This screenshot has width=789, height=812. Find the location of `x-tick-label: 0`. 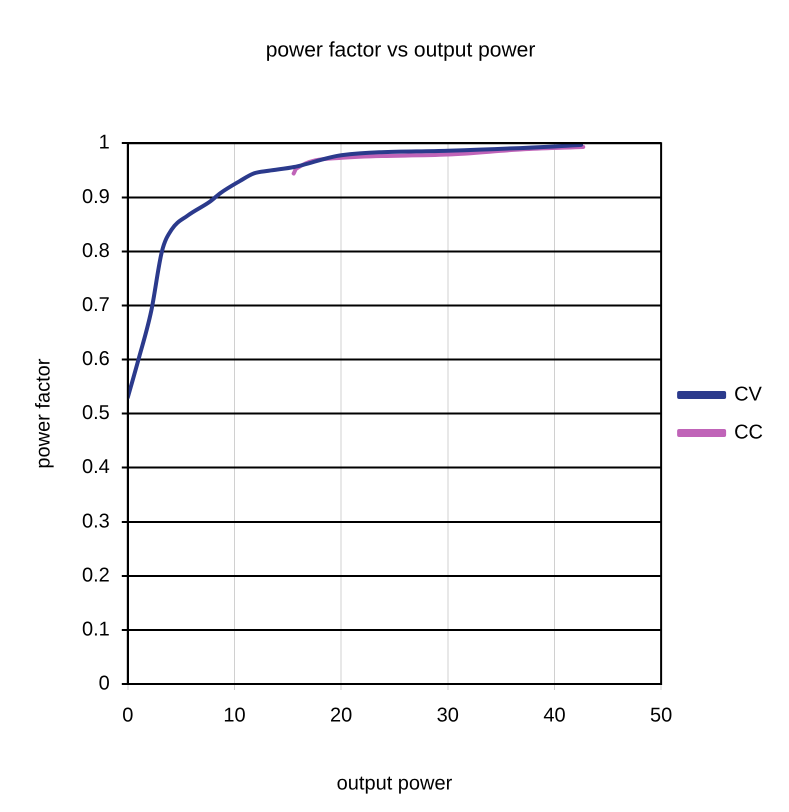

x-tick-label: 0 is located at coordinates (128, 715).